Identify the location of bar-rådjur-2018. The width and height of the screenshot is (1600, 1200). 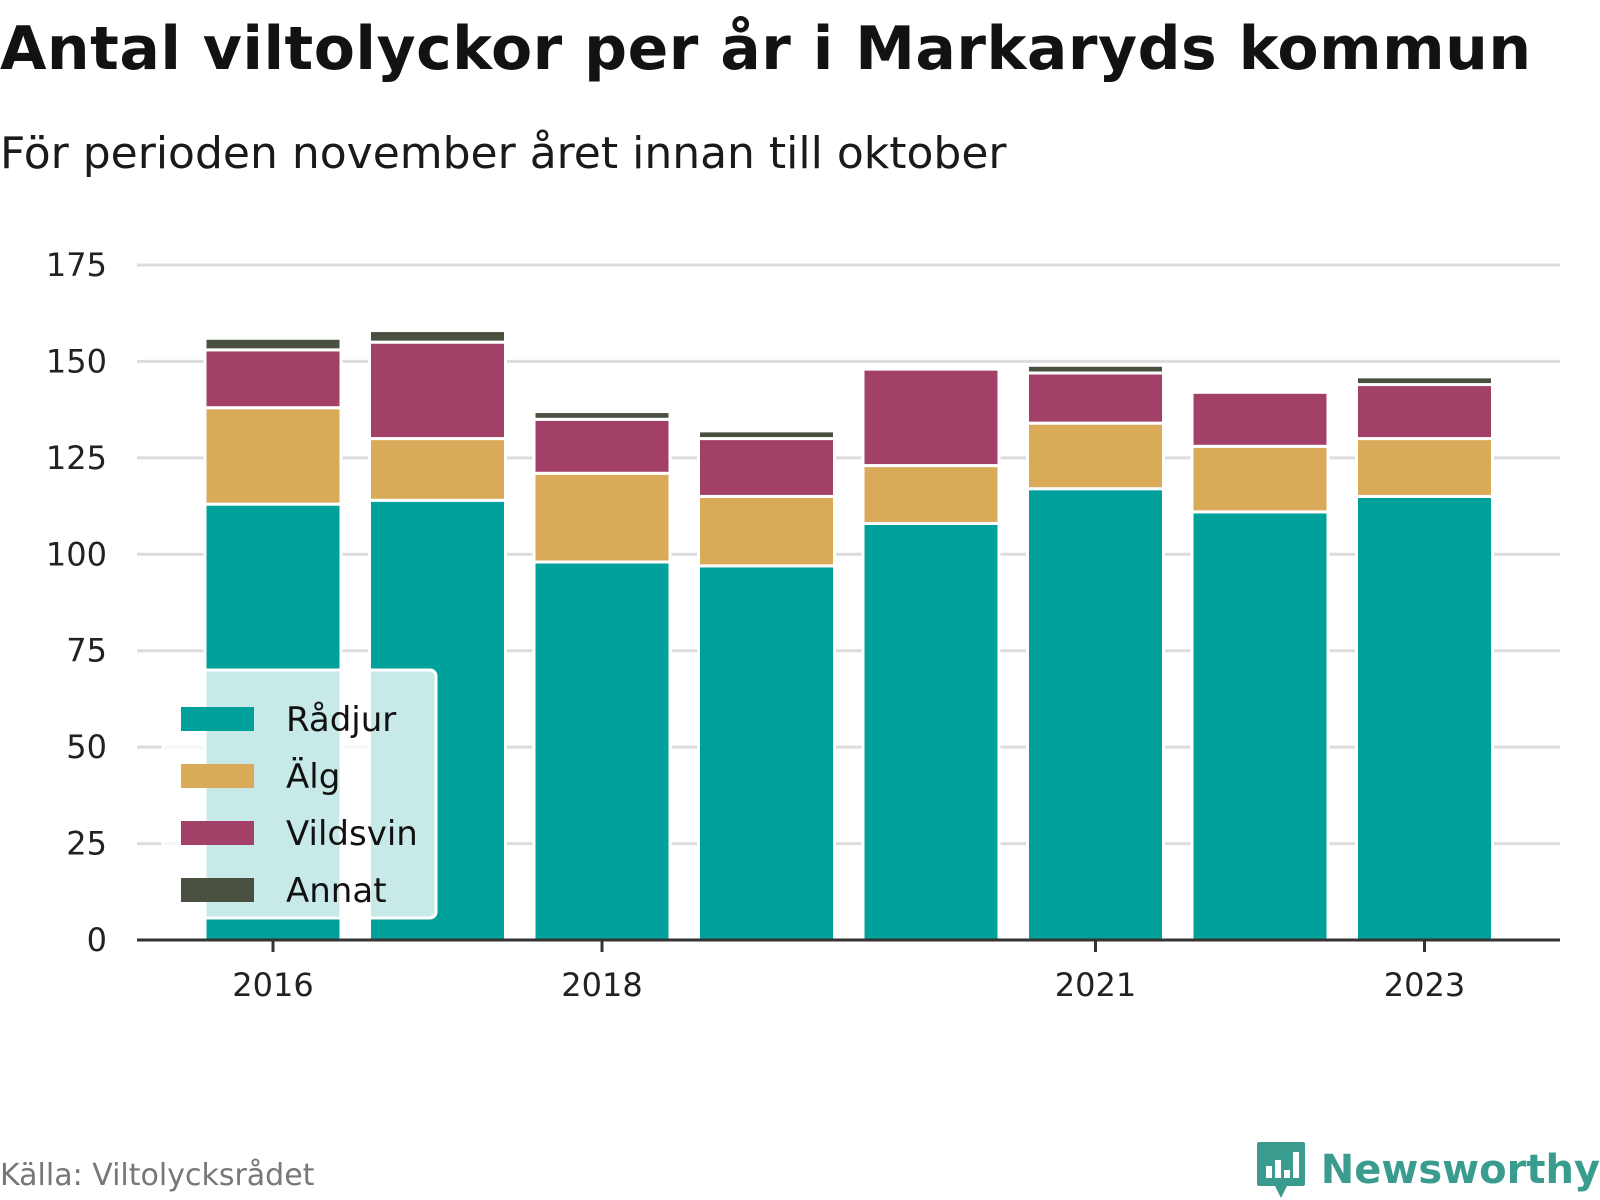
(602, 751).